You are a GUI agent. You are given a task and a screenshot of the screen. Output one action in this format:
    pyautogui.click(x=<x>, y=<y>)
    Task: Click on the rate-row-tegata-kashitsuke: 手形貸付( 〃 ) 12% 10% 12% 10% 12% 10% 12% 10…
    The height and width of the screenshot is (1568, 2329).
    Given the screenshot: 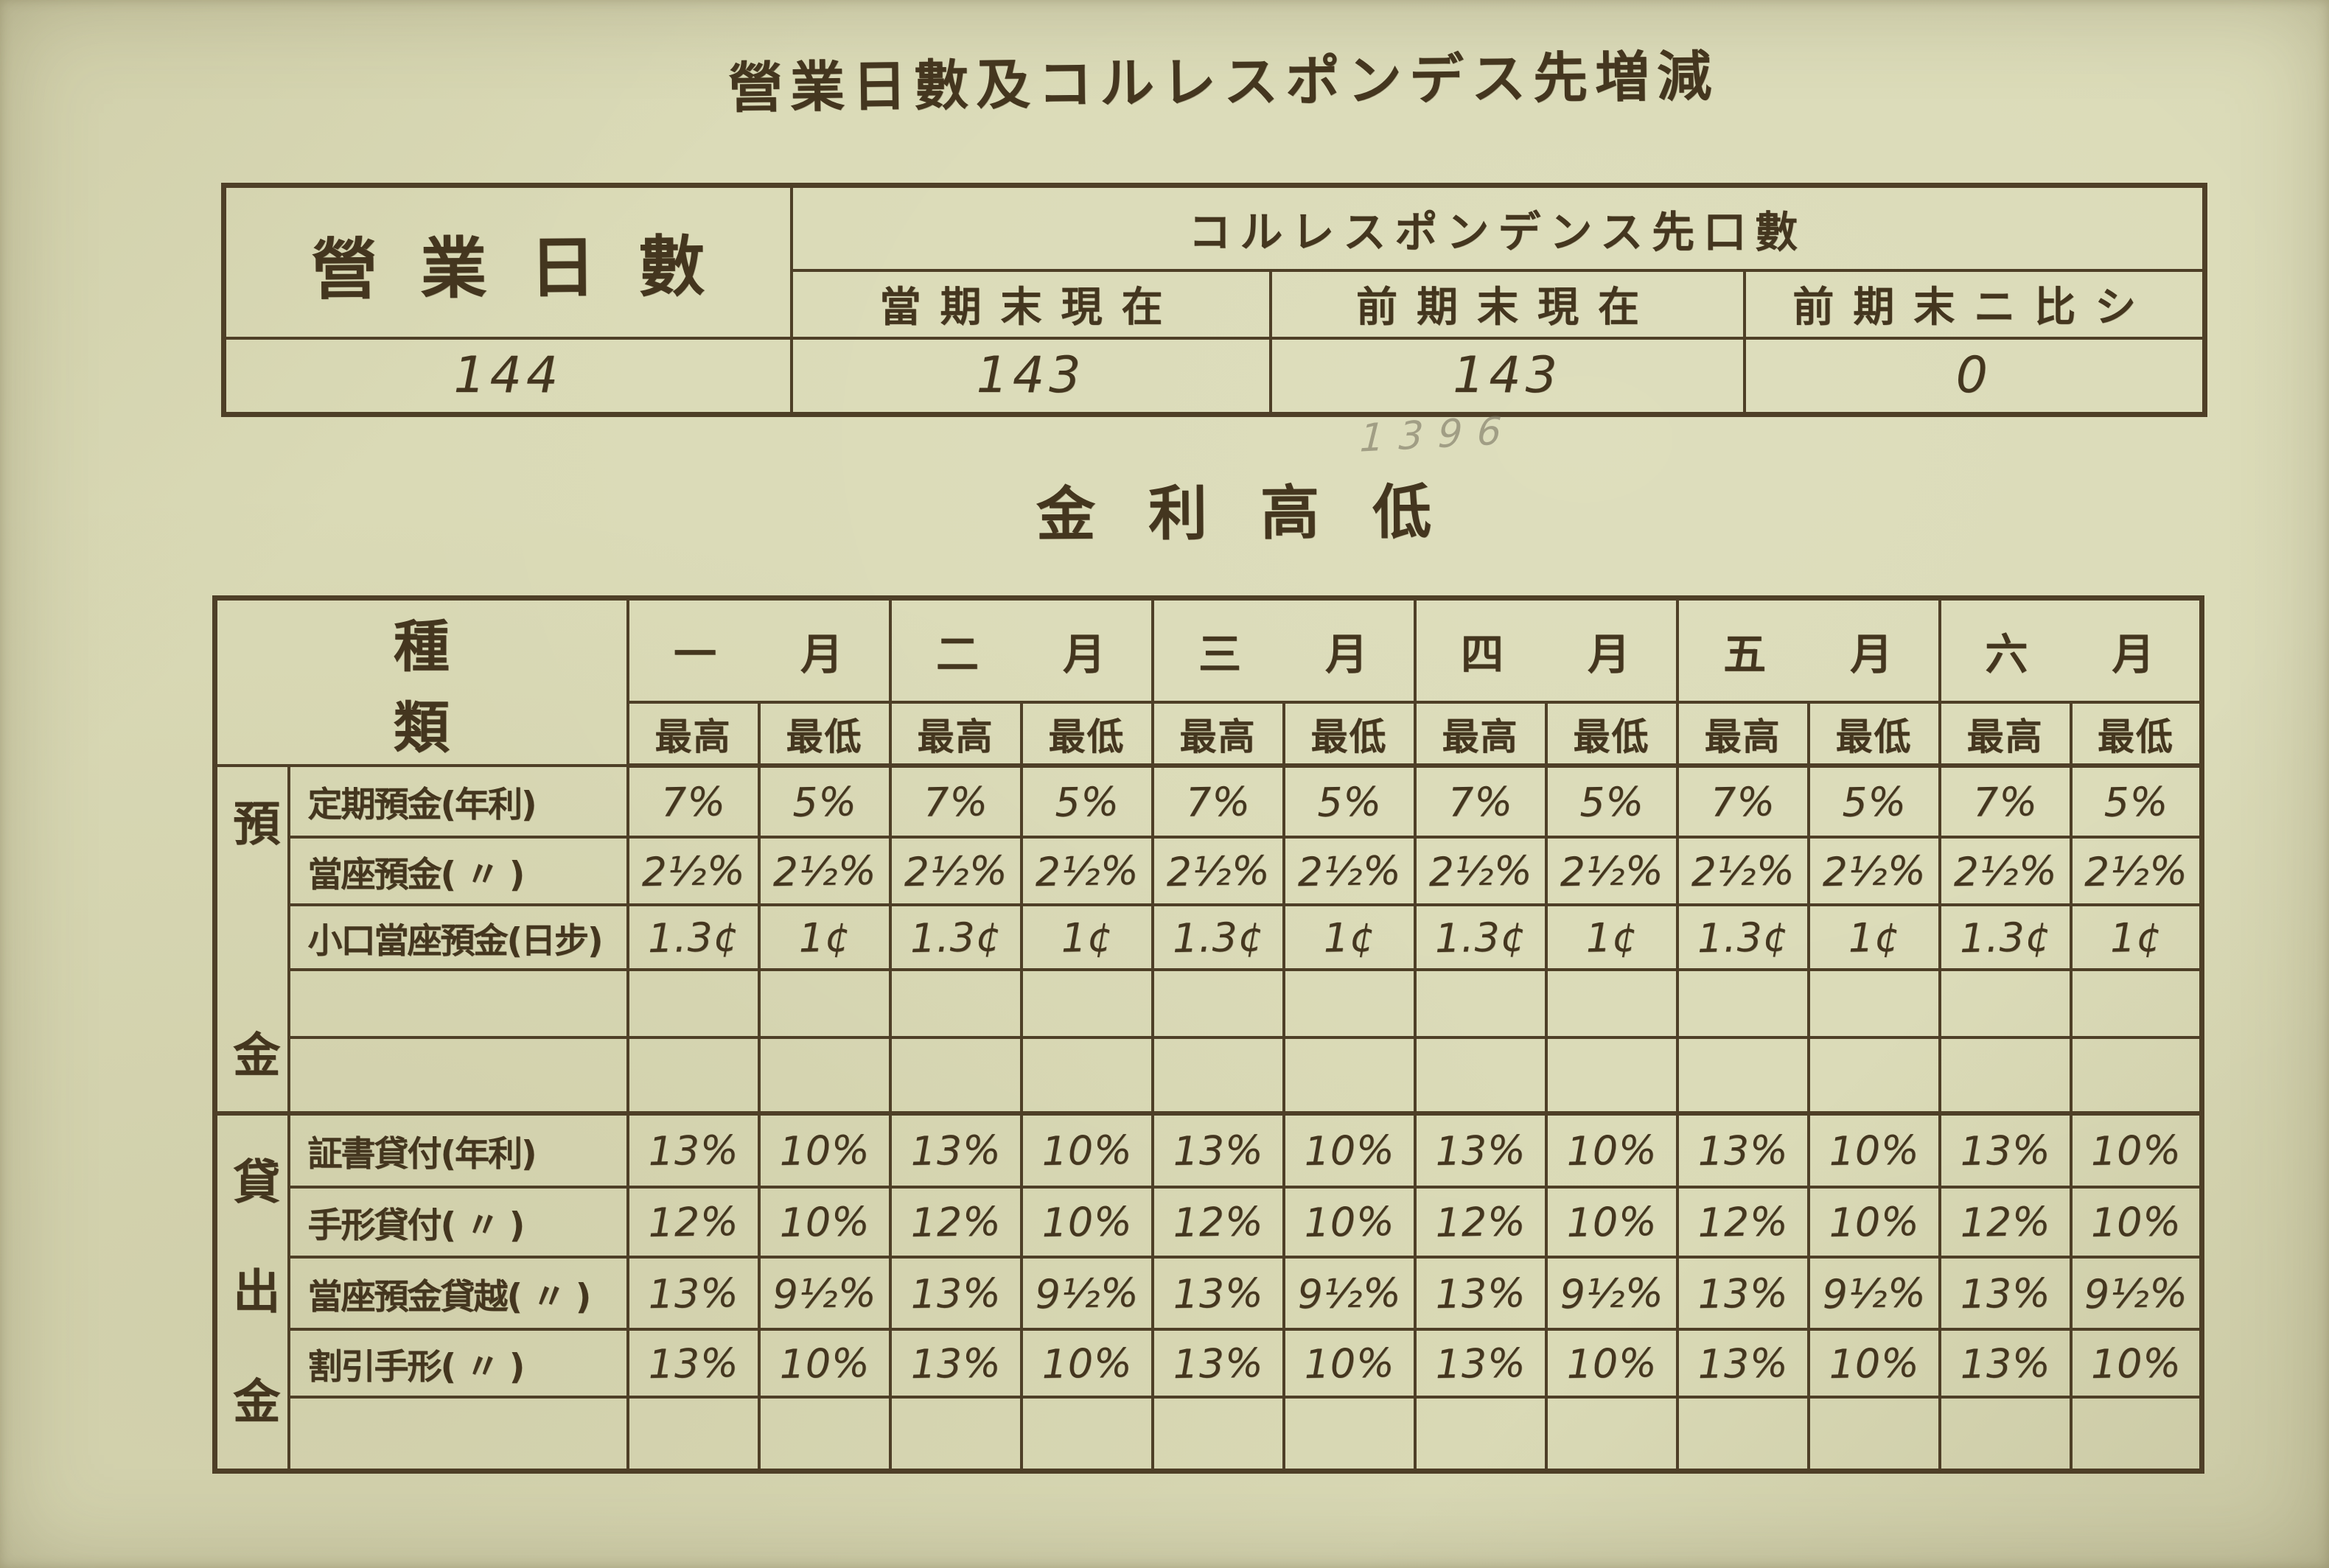 What is the action you would take?
    pyautogui.click(x=1209, y=1222)
    